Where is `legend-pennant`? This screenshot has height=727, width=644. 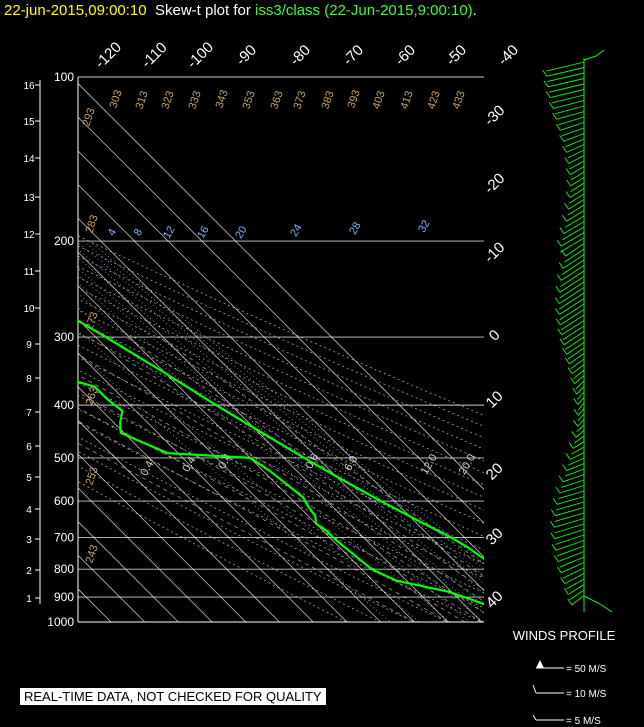
legend-pennant is located at coordinates (540, 664).